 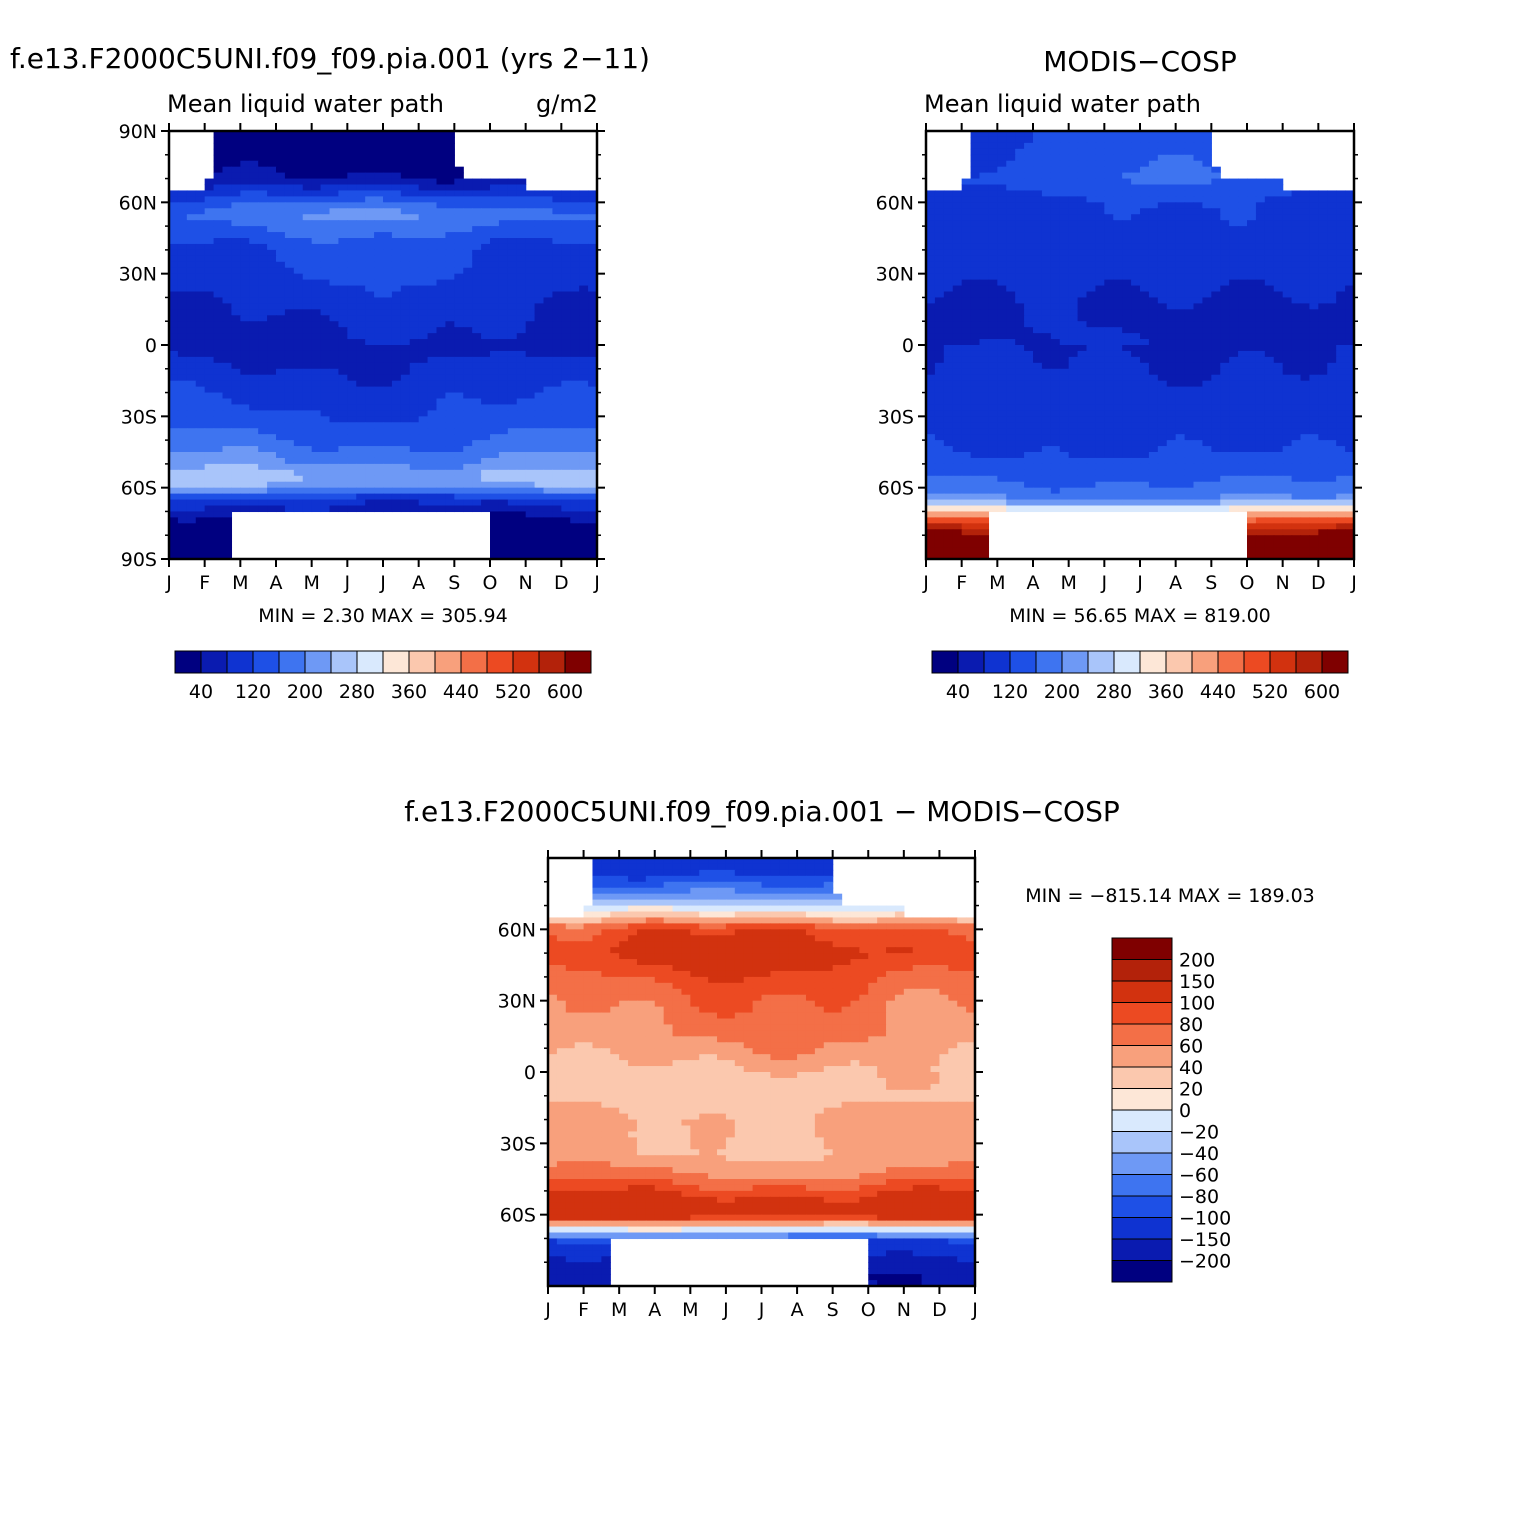 What do you see at coordinates (382, 583) in the screenshot?
I see `x-tick-label: J` at bounding box center [382, 583].